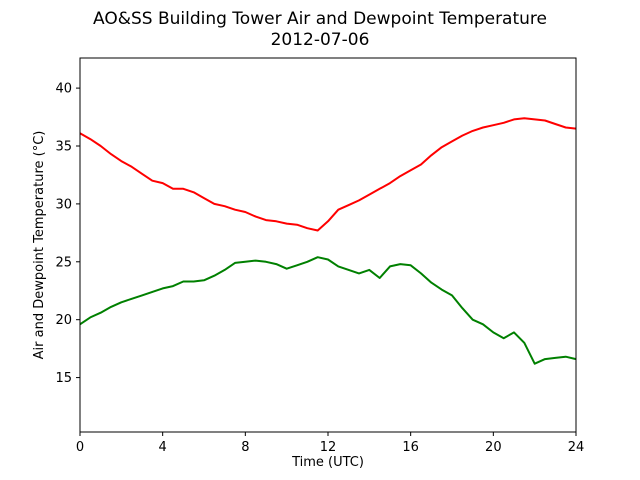  Describe the element at coordinates (67, 234) in the screenshot. I see `y-axis-ticks: 15 20 25 30 35 40` at that location.